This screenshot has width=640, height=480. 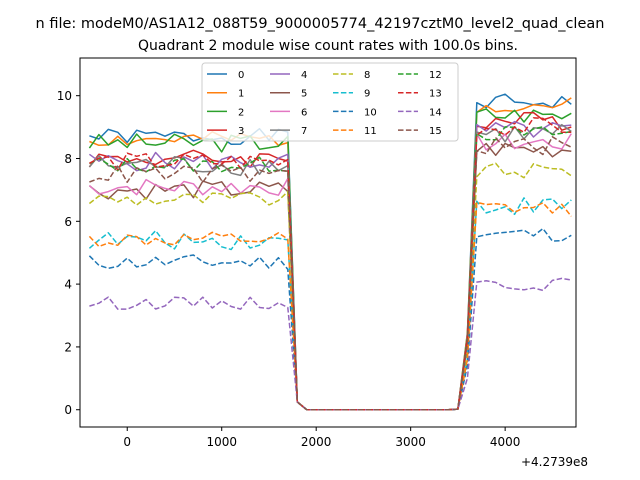 I want to click on y-tick-label: 8, so click(x=68, y=159).